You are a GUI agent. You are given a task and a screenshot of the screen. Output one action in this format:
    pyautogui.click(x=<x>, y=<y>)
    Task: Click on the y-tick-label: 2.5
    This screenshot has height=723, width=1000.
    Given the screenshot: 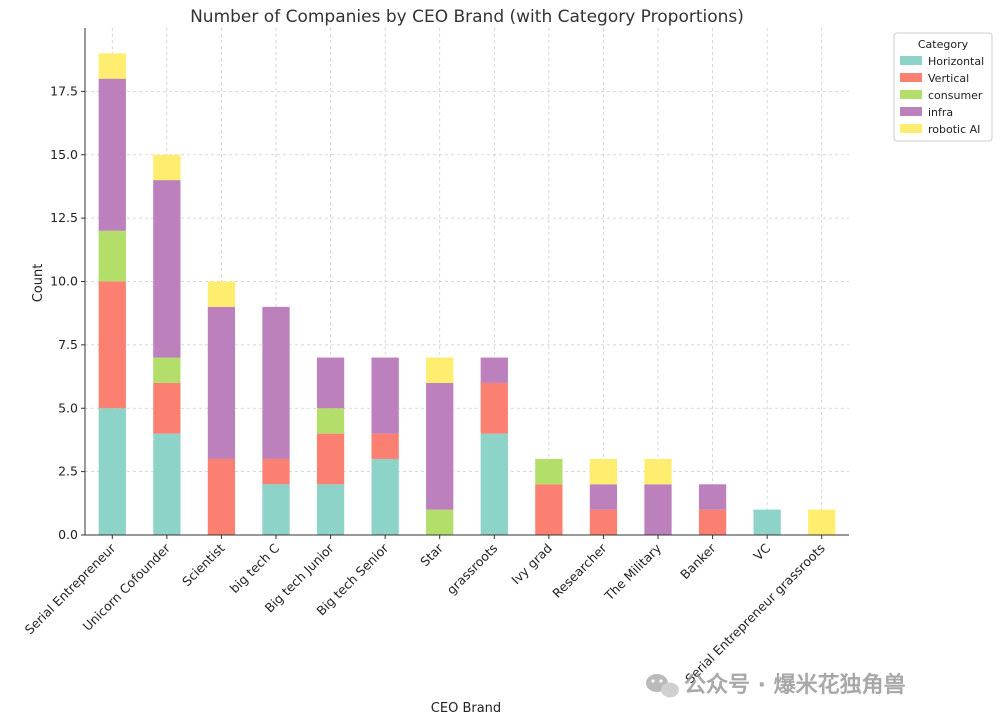 What is the action you would take?
    pyautogui.click(x=68, y=471)
    